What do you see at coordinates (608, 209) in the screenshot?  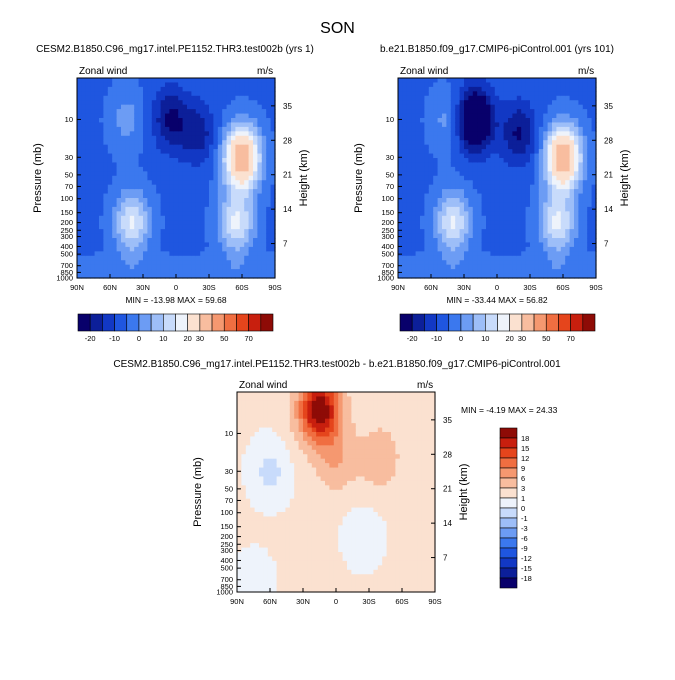 I see `right-tick-label: 14` at bounding box center [608, 209].